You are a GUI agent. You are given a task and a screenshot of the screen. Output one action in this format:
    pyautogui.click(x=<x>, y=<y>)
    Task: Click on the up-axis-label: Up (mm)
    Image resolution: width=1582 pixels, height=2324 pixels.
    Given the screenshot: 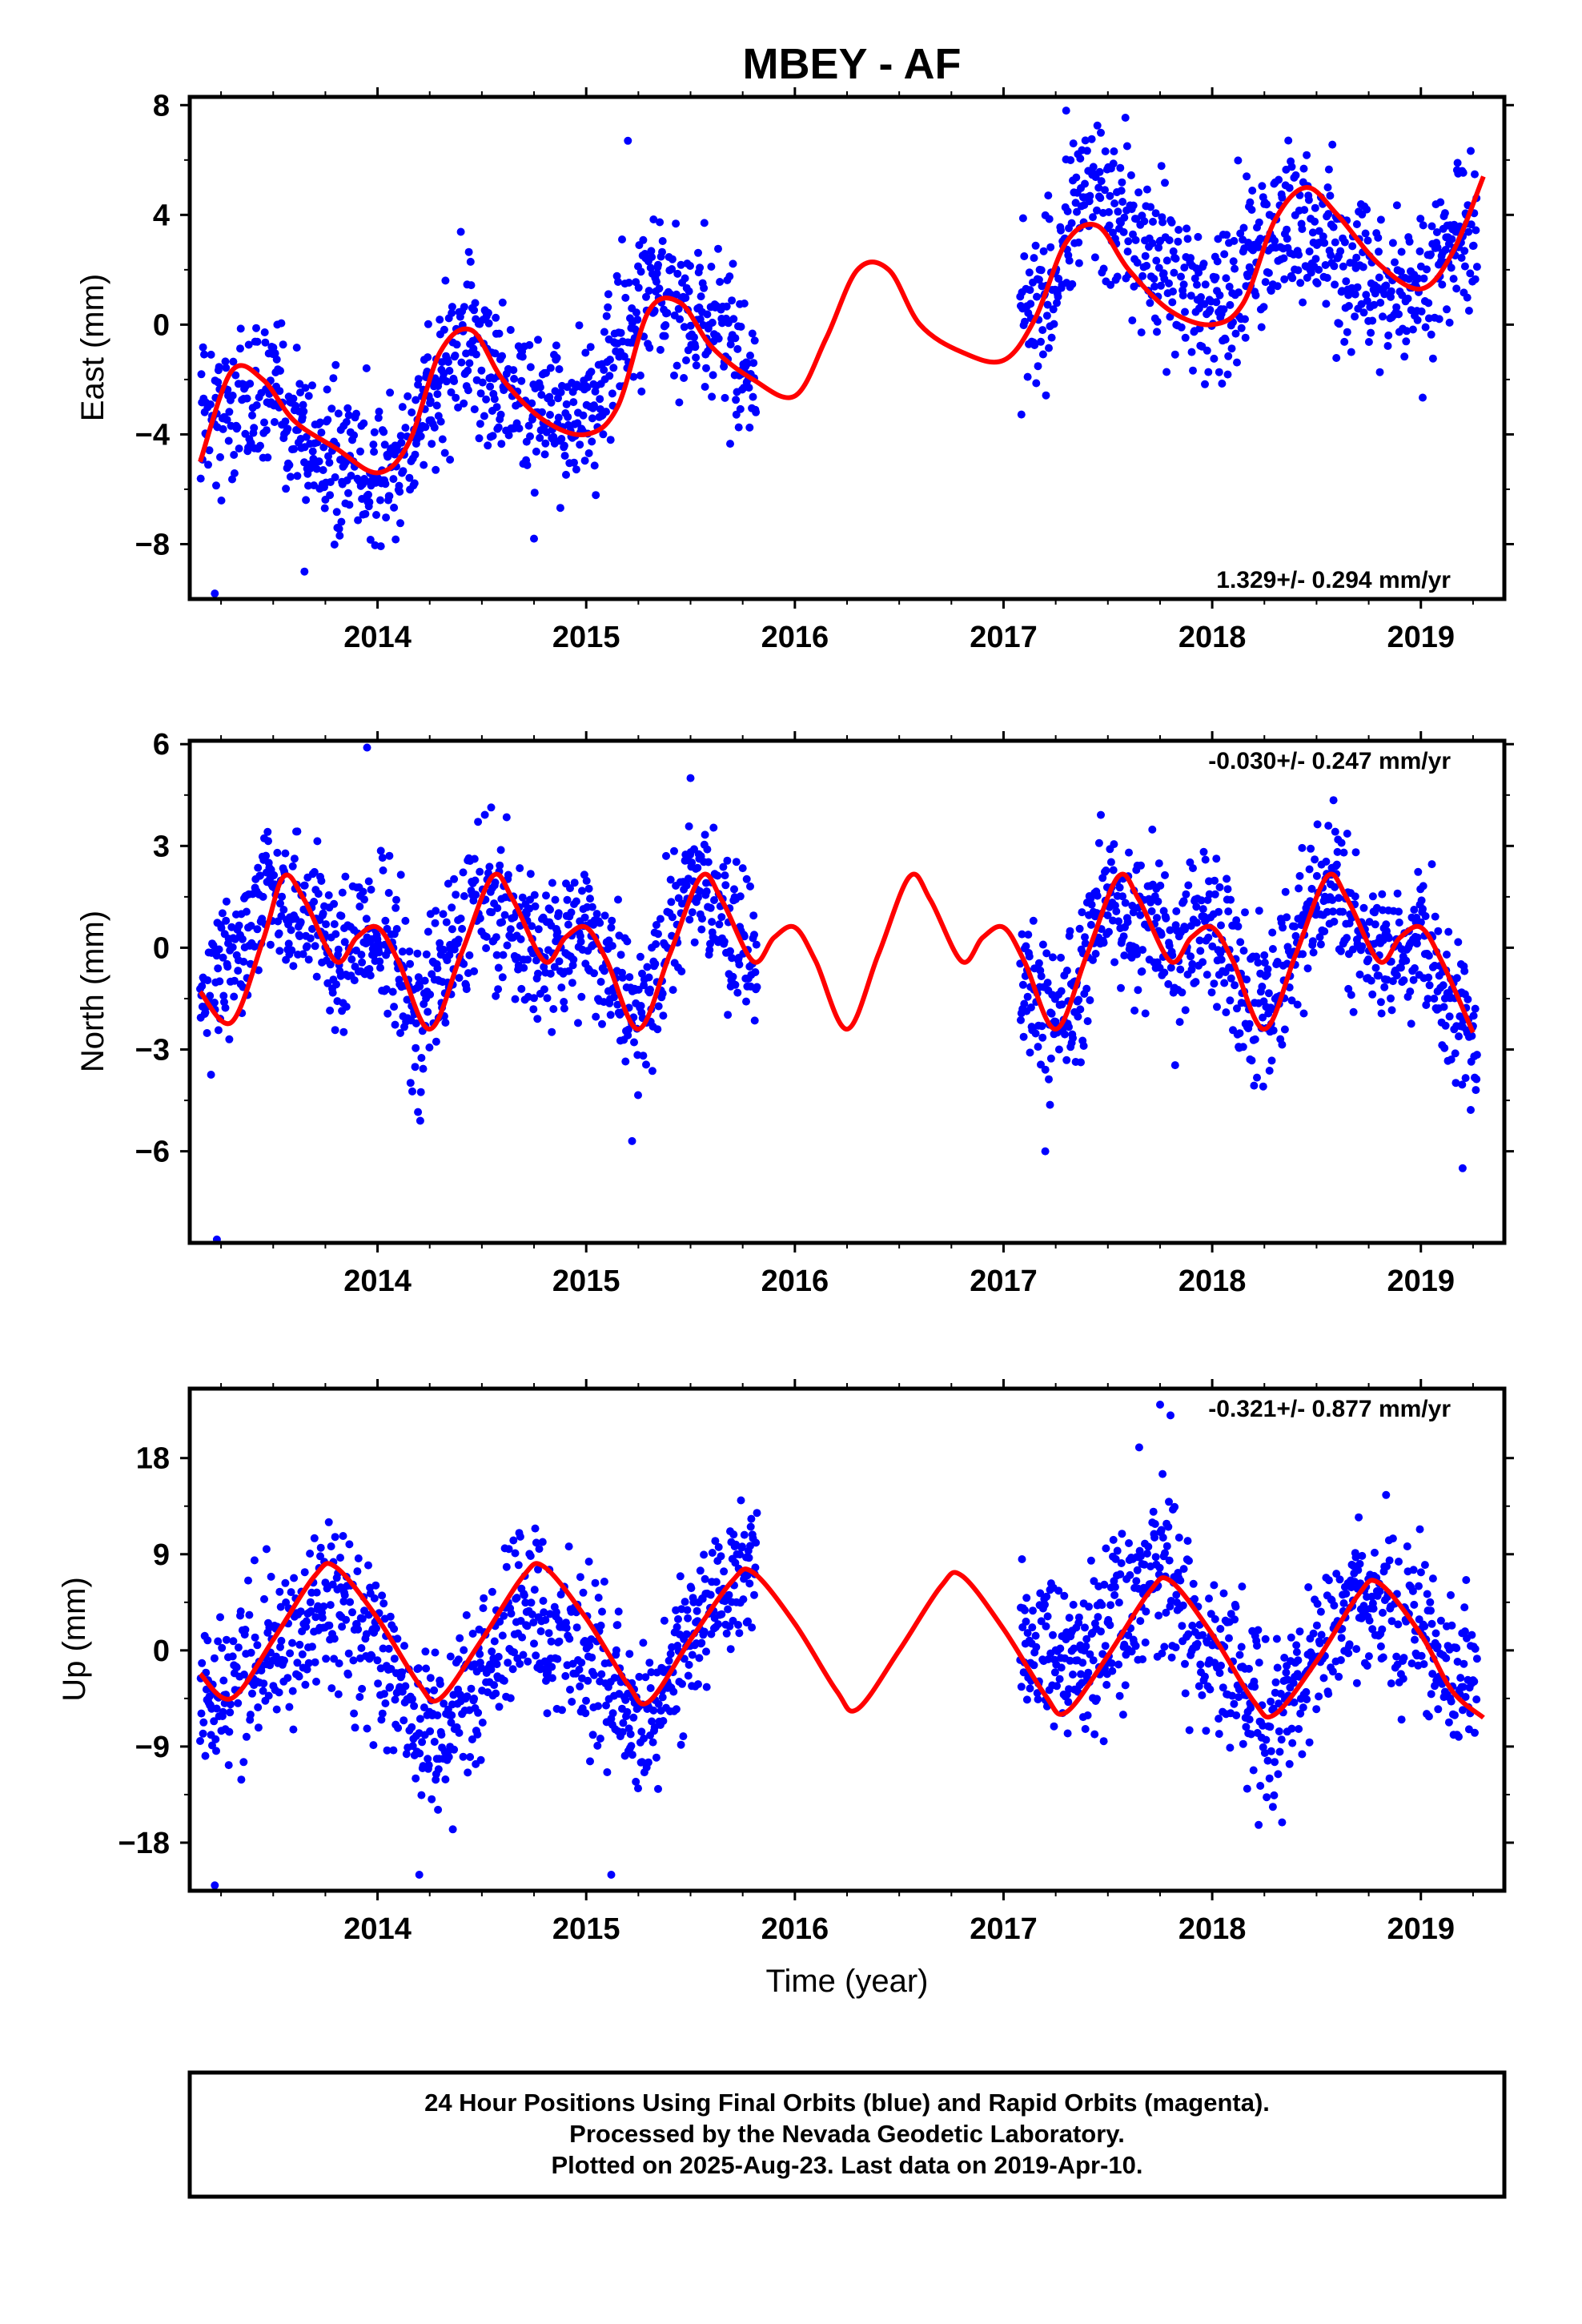 What is the action you would take?
    pyautogui.click(x=74, y=1639)
    